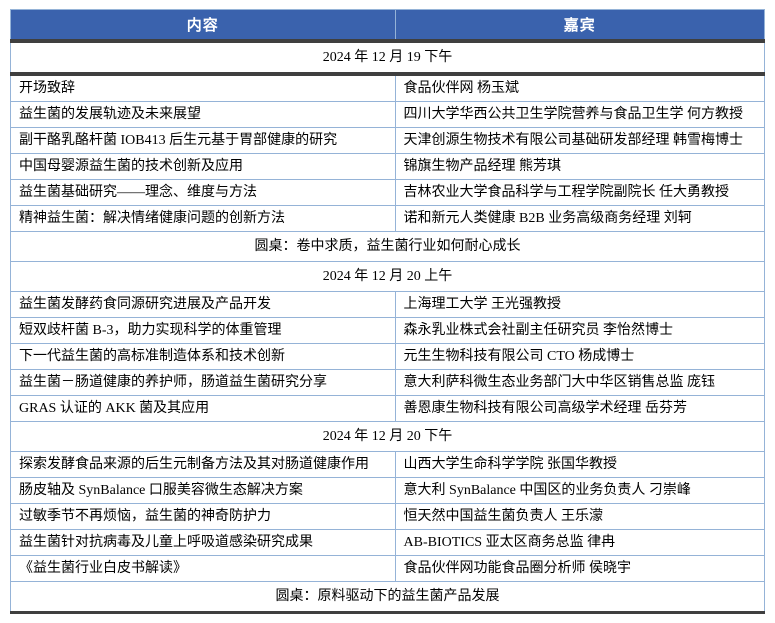  I want to click on guest-cell: AB-BIOTICS 亚太区商务总监 律冉, so click(580, 542).